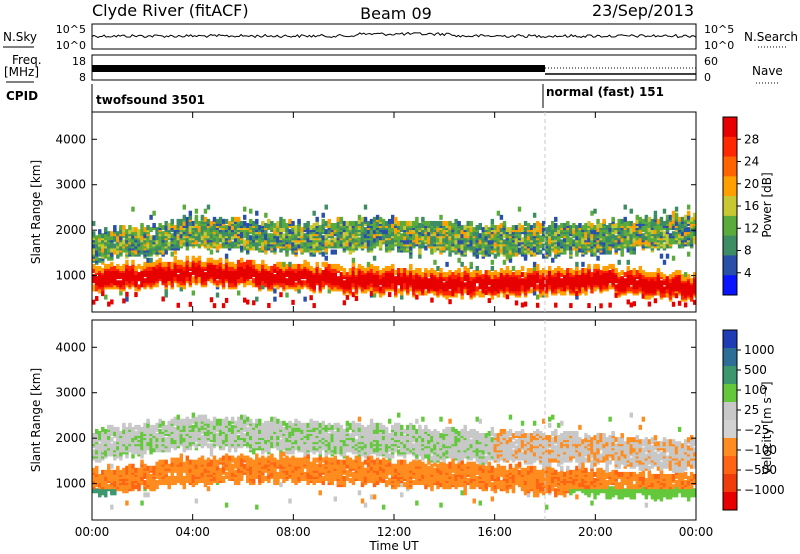  Describe the element at coordinates (79, 61) in the screenshot. I see `freq-left-tick-top: 18` at that location.